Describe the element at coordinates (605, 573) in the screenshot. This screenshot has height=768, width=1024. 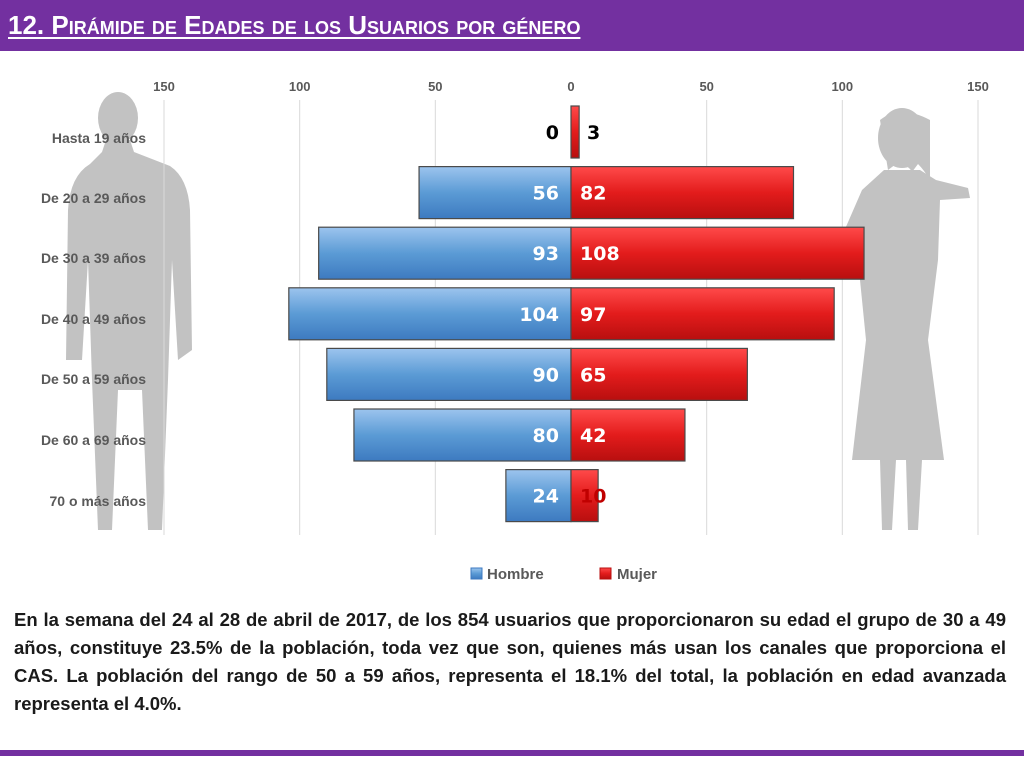
I see `legend-swatch-mujer` at that location.